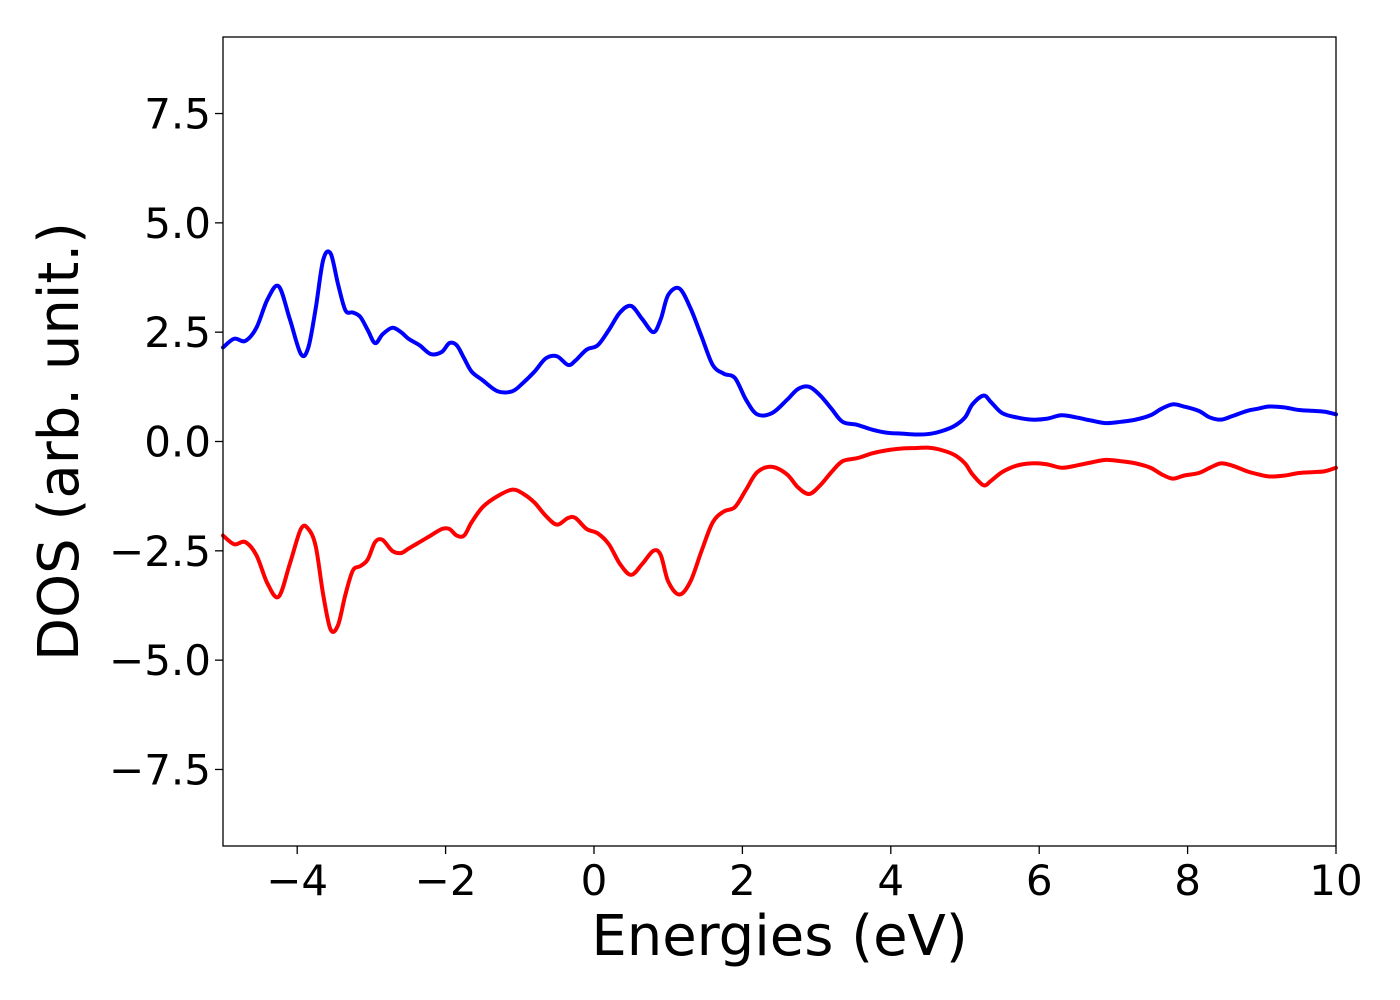 The width and height of the screenshot is (1400, 1000). What do you see at coordinates (446, 880) in the screenshot?
I see `x-tick-label: −2` at bounding box center [446, 880].